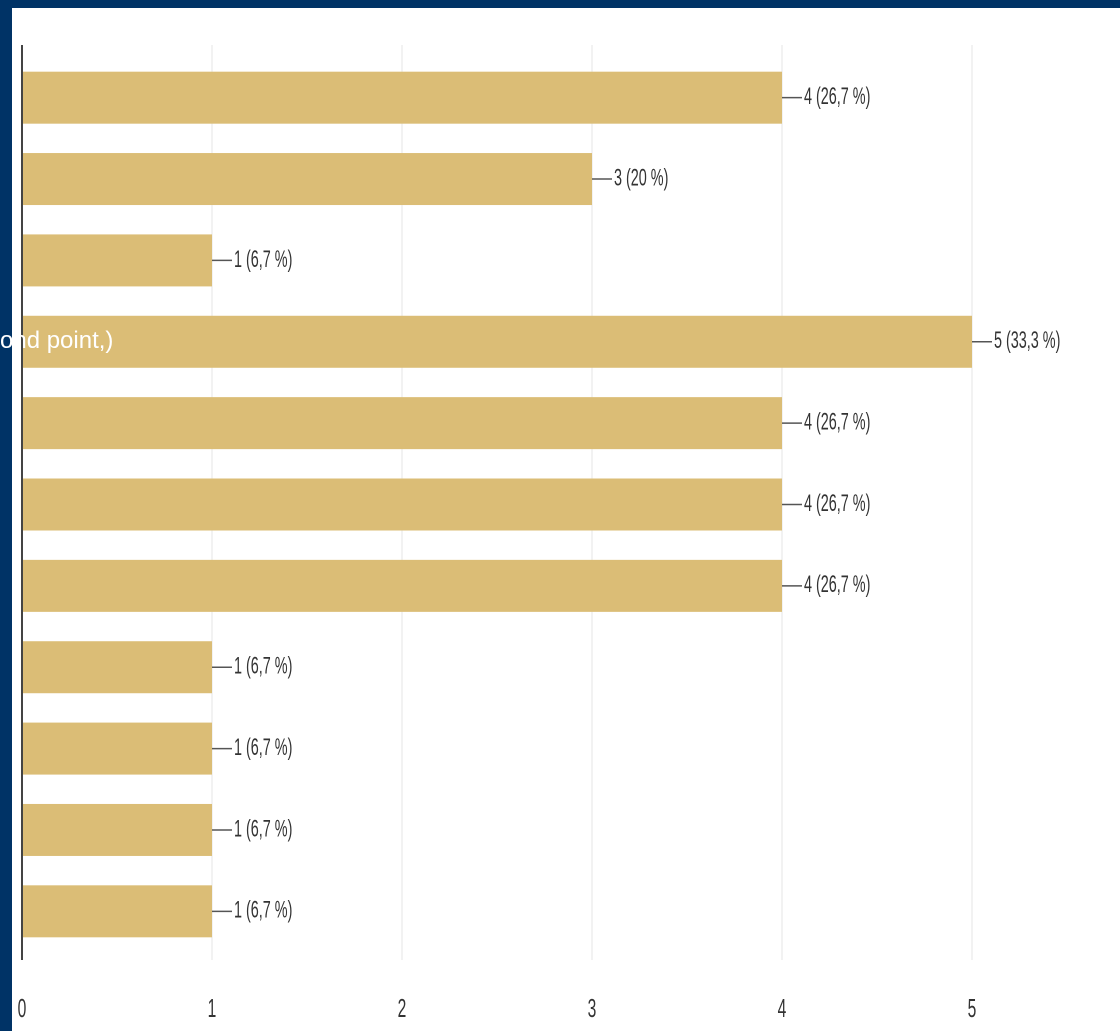 This screenshot has height=1031, width=1120. I want to click on x-tick-label: 4, so click(782, 1008).